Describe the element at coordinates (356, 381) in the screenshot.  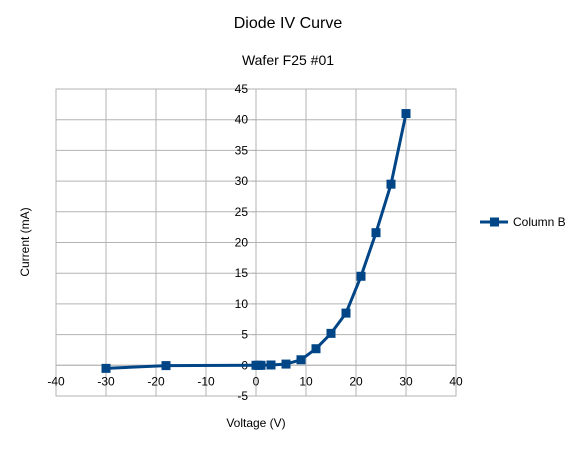
I see `x-tick-label: 20` at that location.